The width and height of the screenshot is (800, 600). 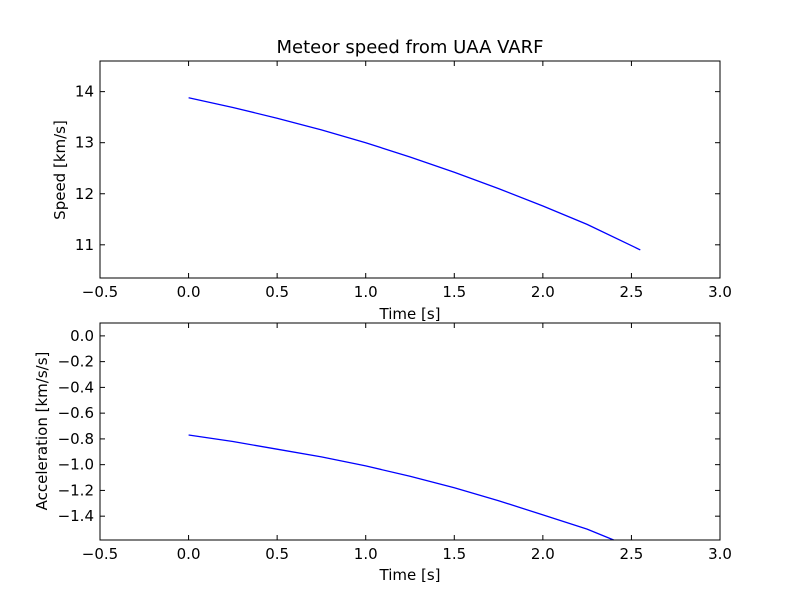 What do you see at coordinates (76, 465) in the screenshot?
I see `y-tick-label: −1.0` at bounding box center [76, 465].